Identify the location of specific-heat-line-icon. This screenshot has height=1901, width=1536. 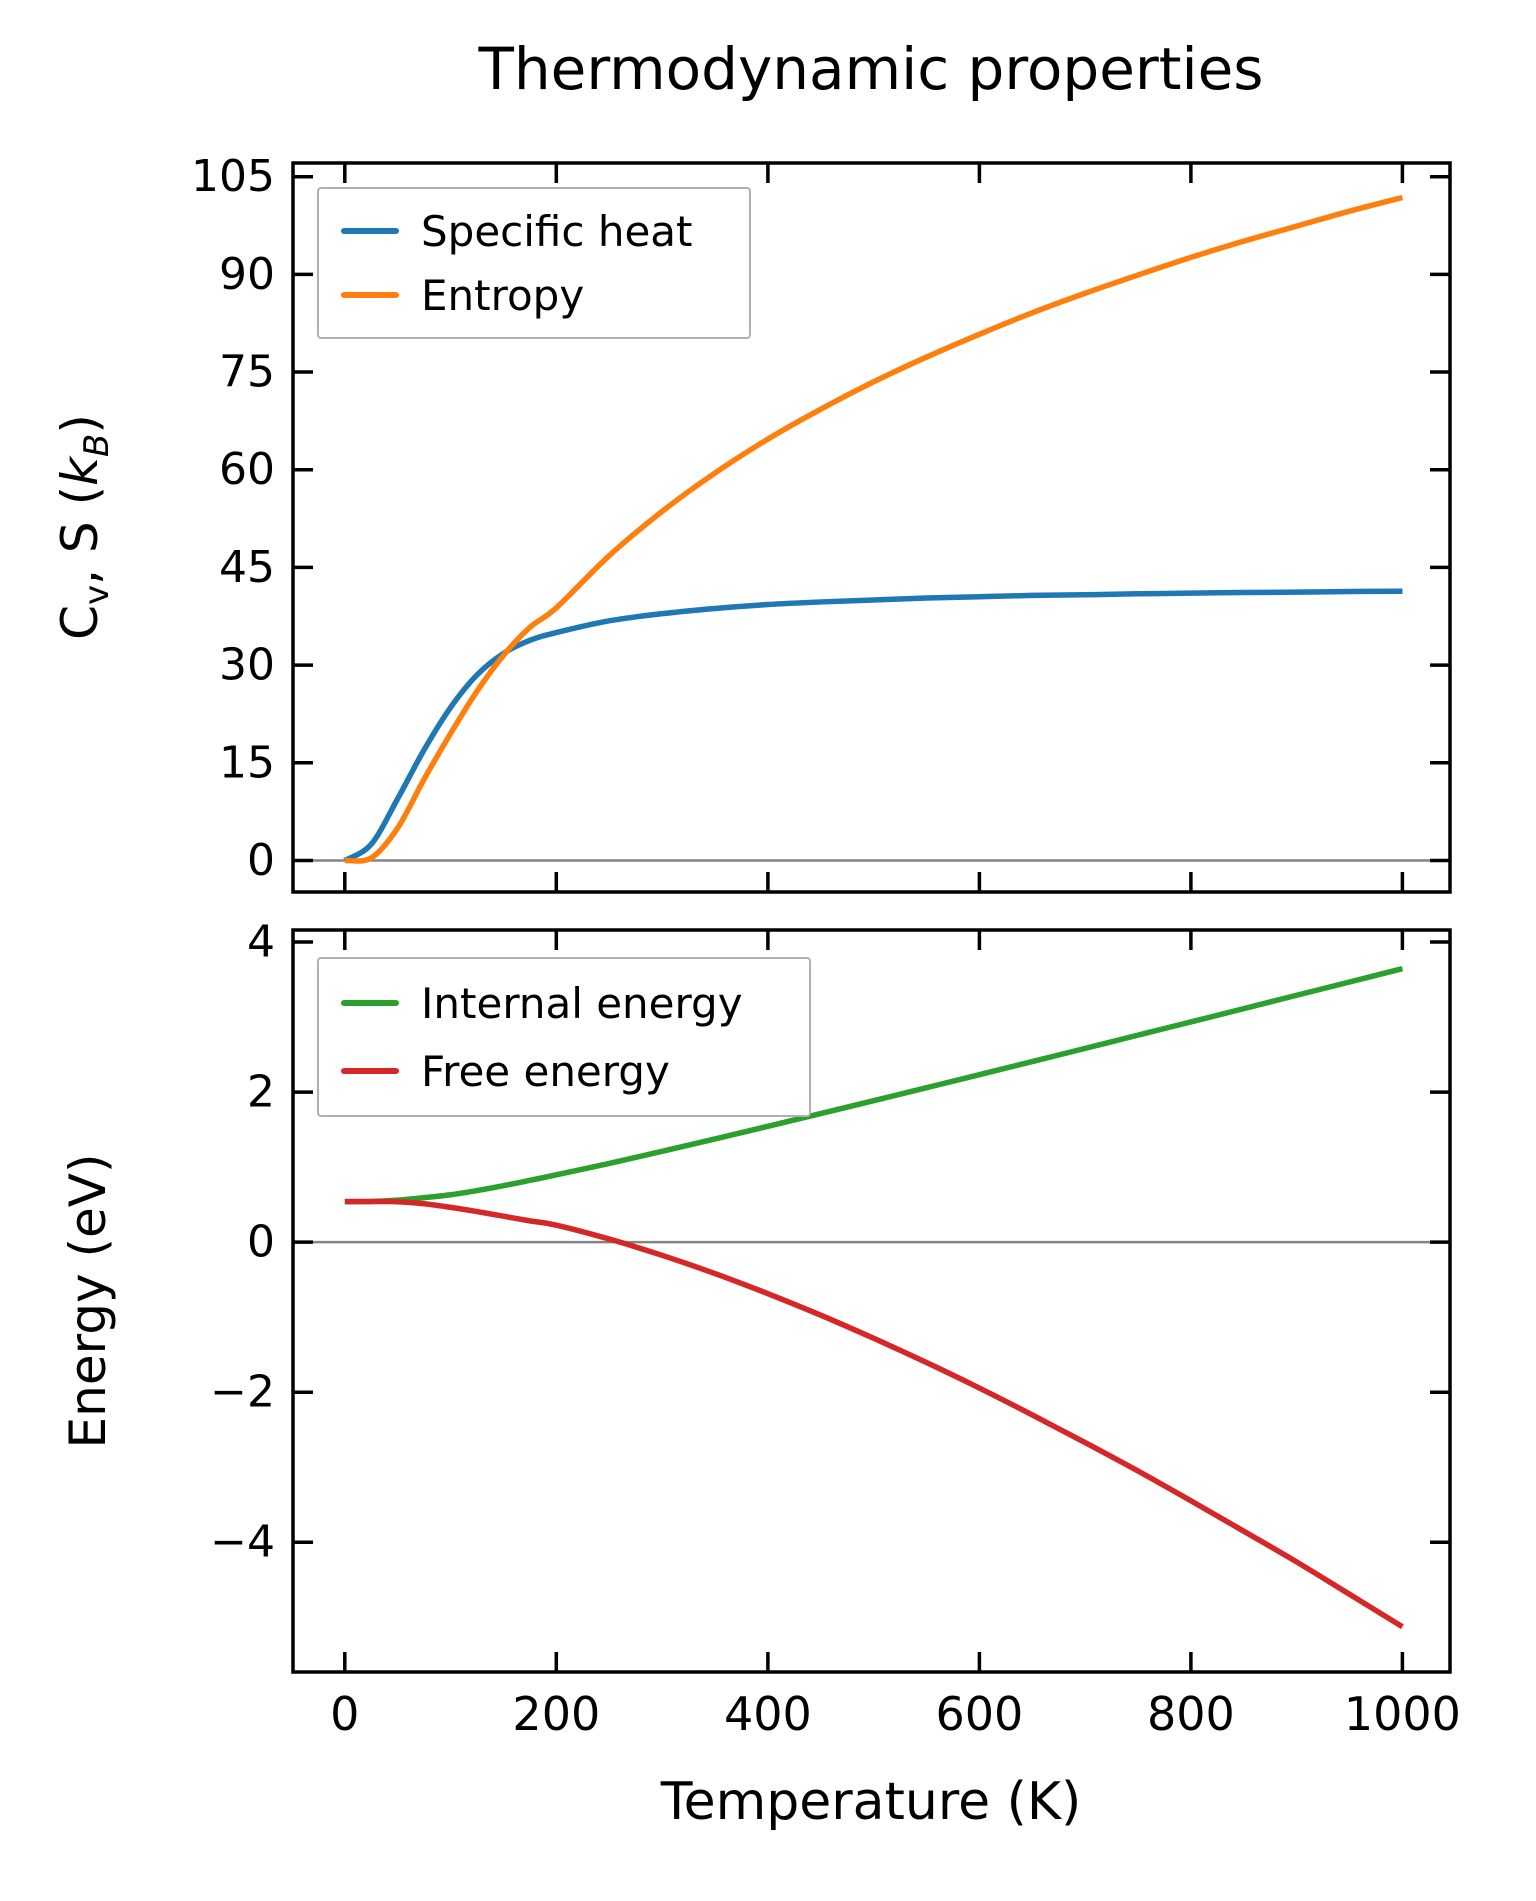
(370, 231).